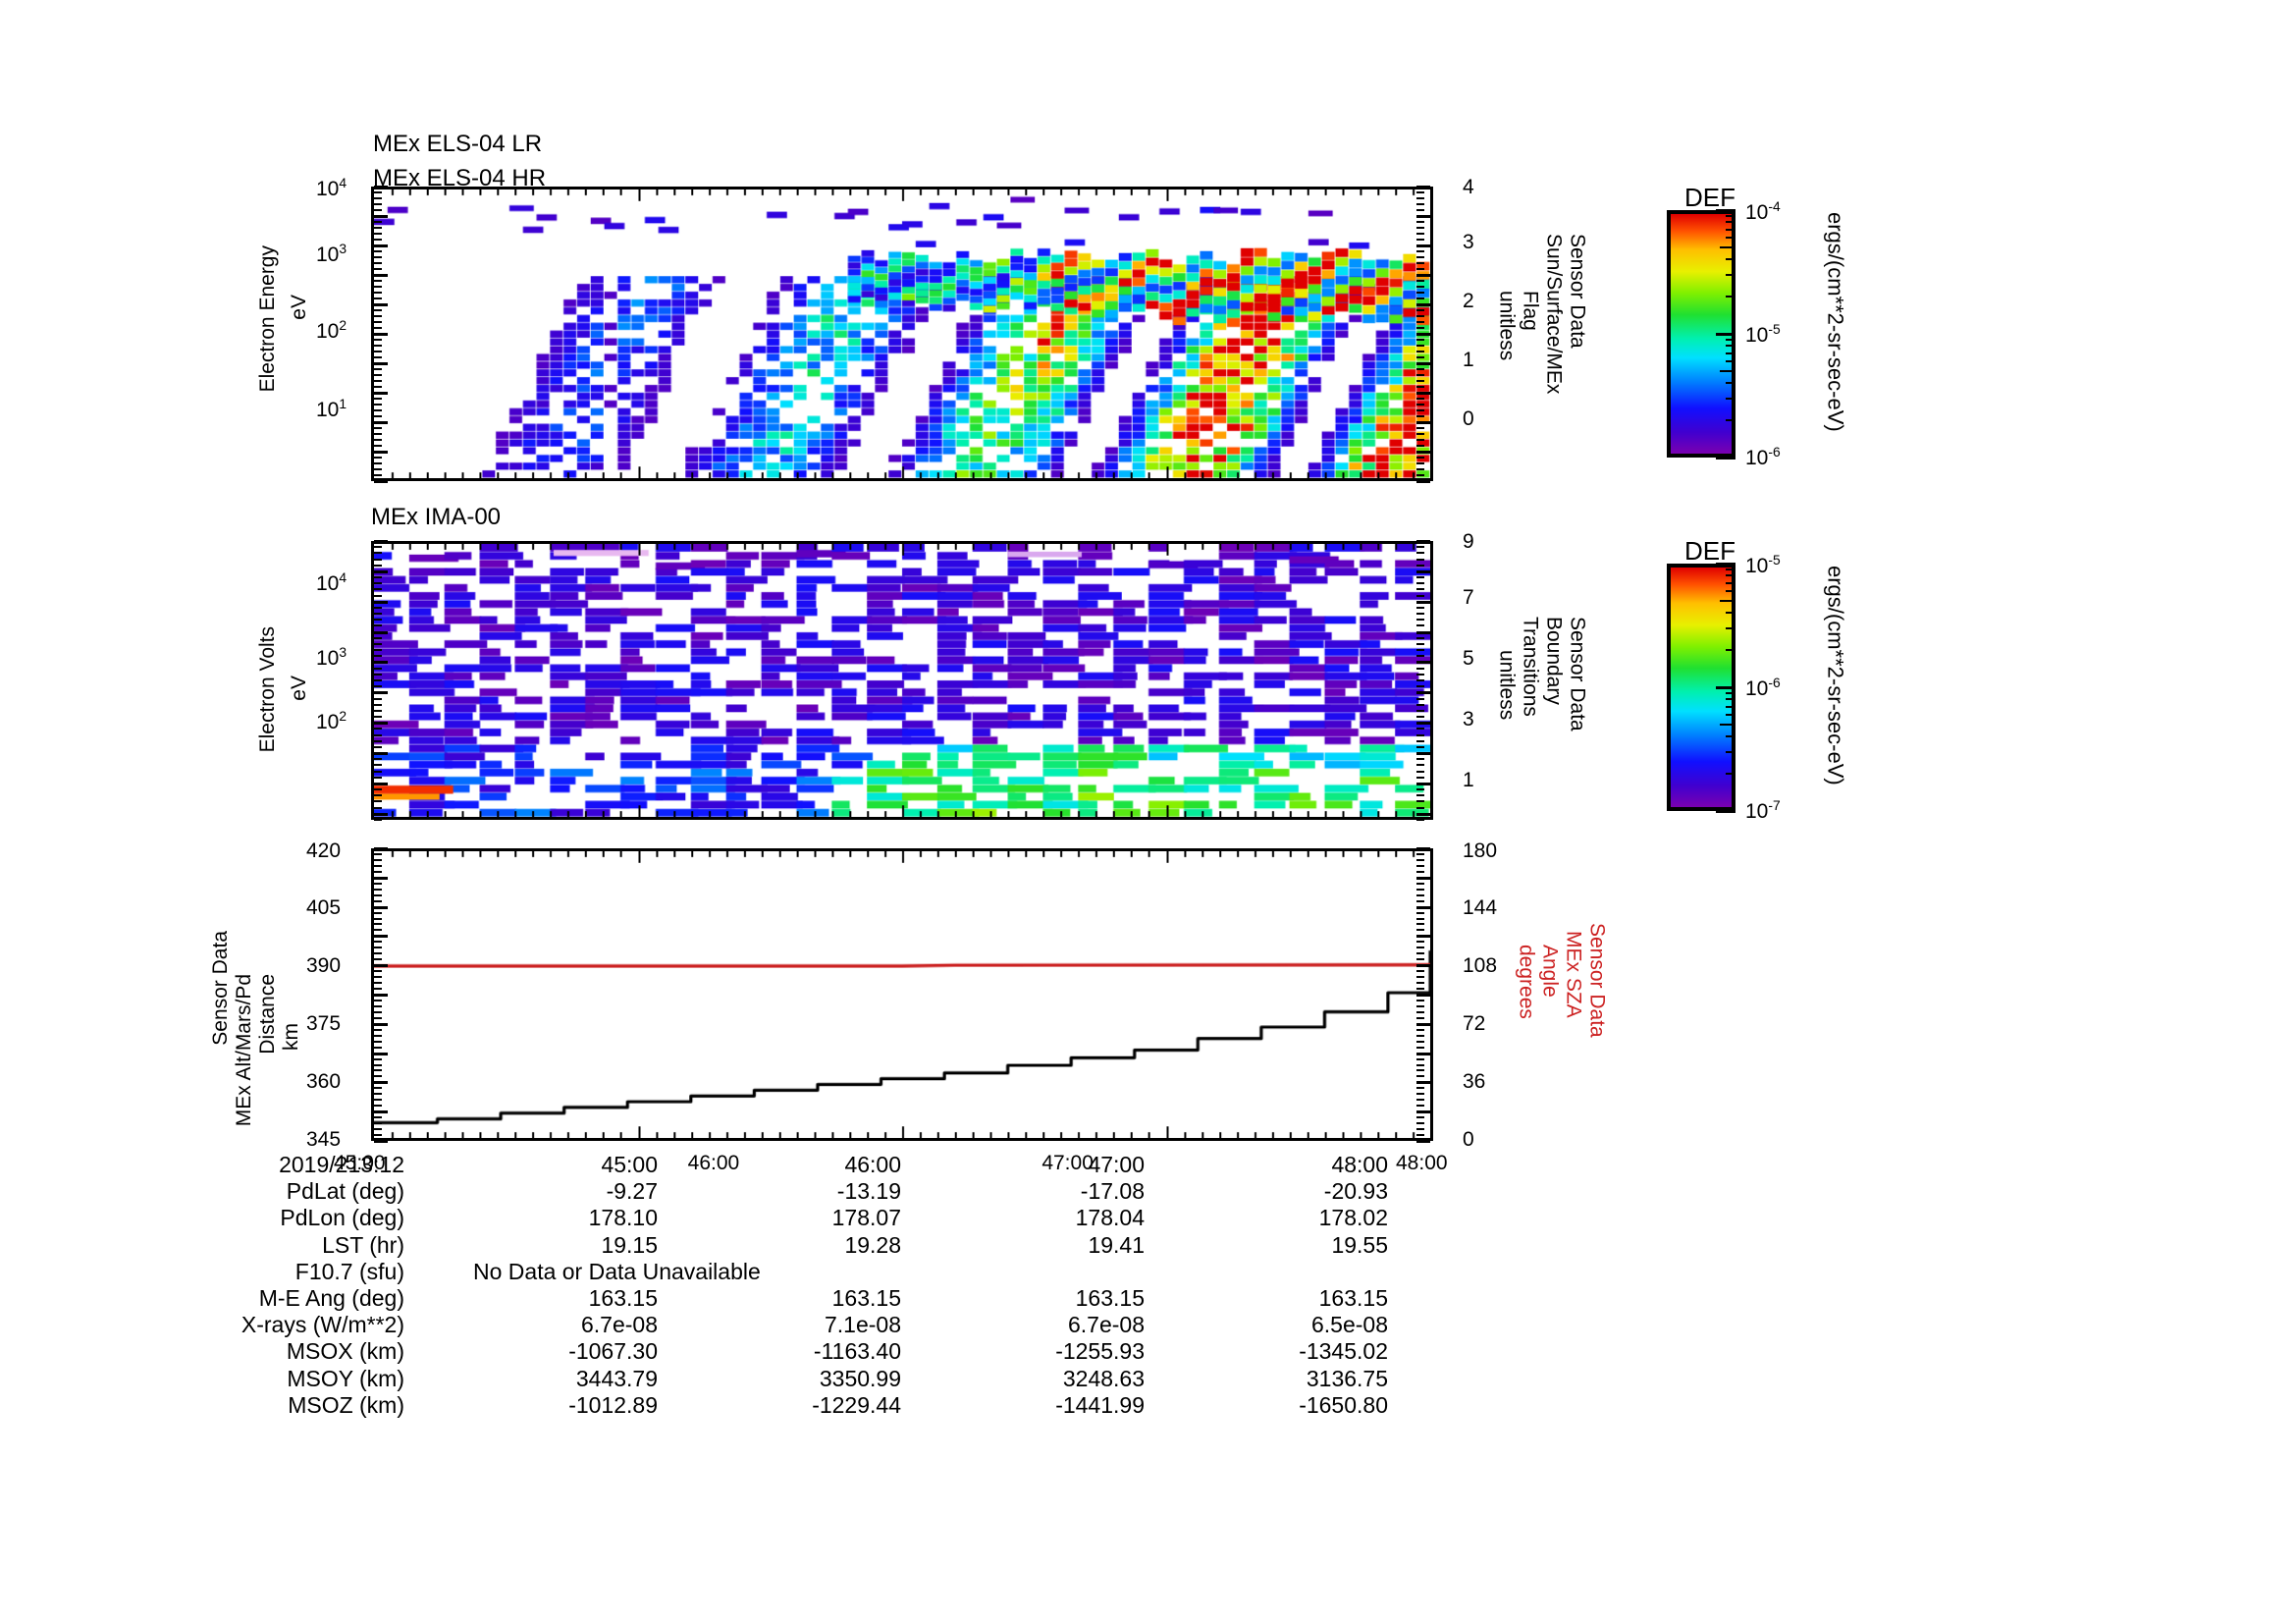 This screenshot has height=1623, width=2296. What do you see at coordinates (1343, 1404) in the screenshot?
I see `table-cell: -1650.80` at bounding box center [1343, 1404].